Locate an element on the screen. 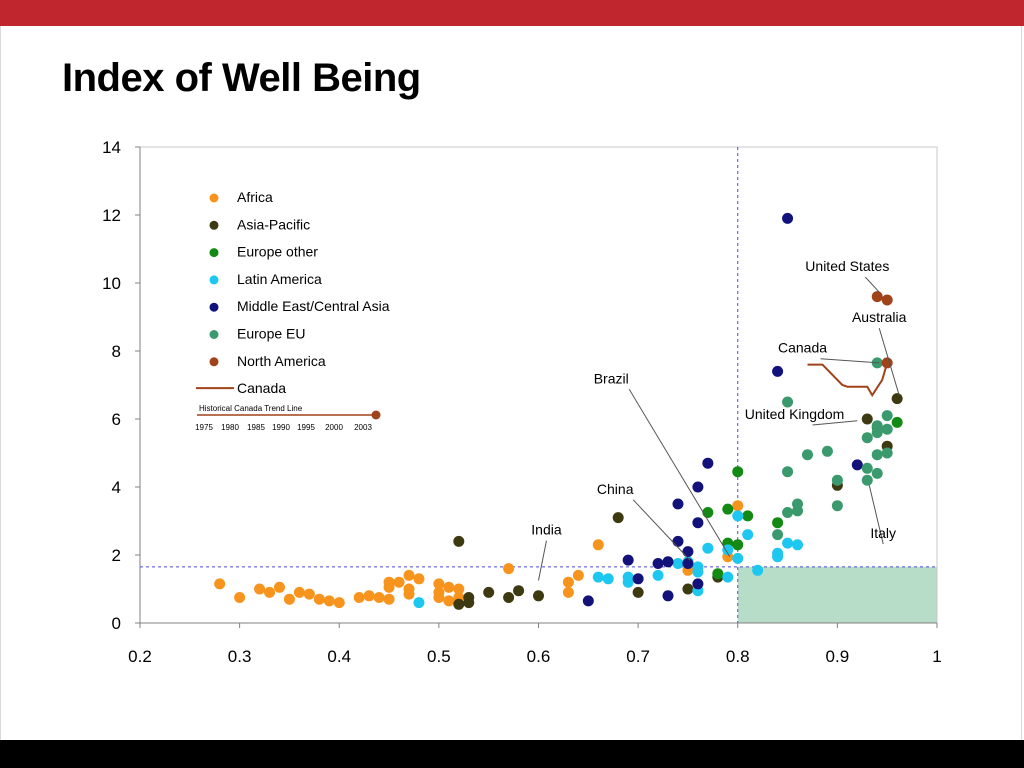 This screenshot has height=768, width=1024. x-tick-label: 0.9 is located at coordinates (838, 656).